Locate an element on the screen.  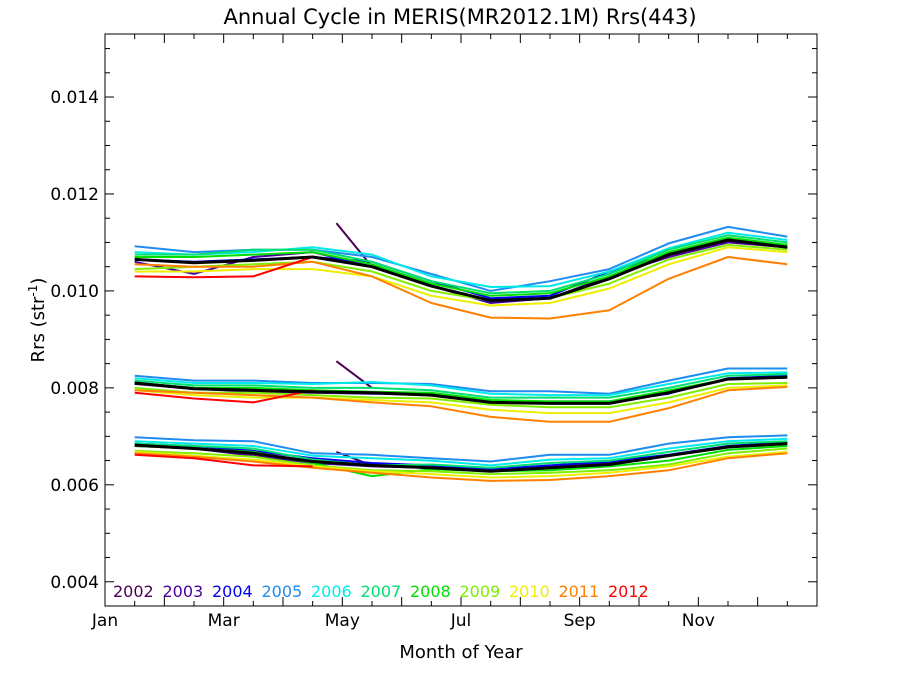
series-2006-middle-line is located at coordinates (461, 384).